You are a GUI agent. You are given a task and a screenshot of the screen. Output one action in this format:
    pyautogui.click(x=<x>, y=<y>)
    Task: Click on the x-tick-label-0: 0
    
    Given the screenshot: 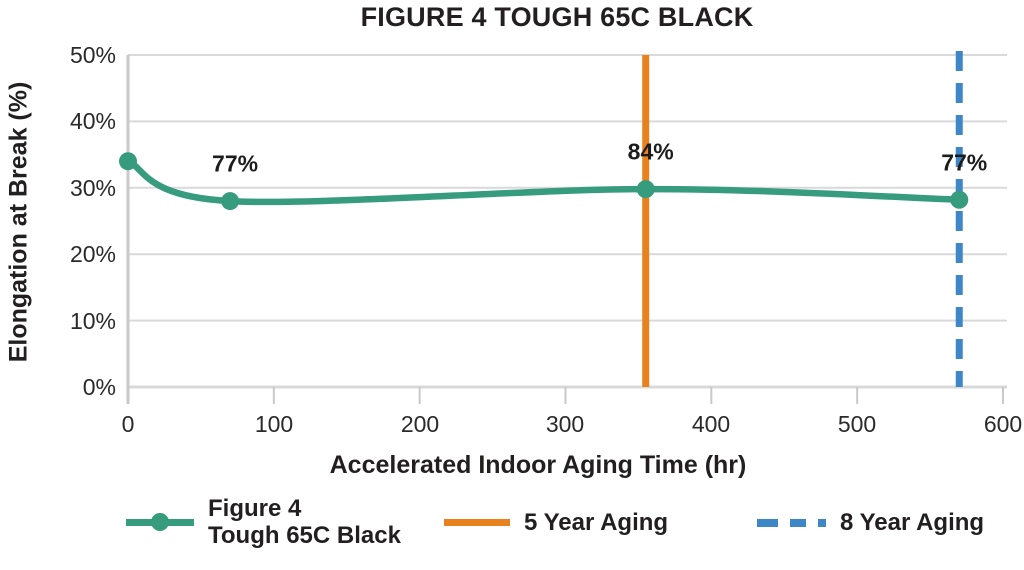 What is the action you would take?
    pyautogui.click(x=128, y=424)
    